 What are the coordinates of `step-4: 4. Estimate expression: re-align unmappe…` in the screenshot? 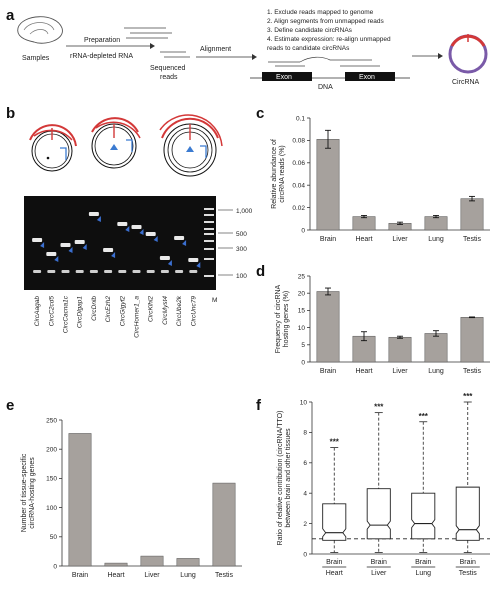 It's located at (329, 39).